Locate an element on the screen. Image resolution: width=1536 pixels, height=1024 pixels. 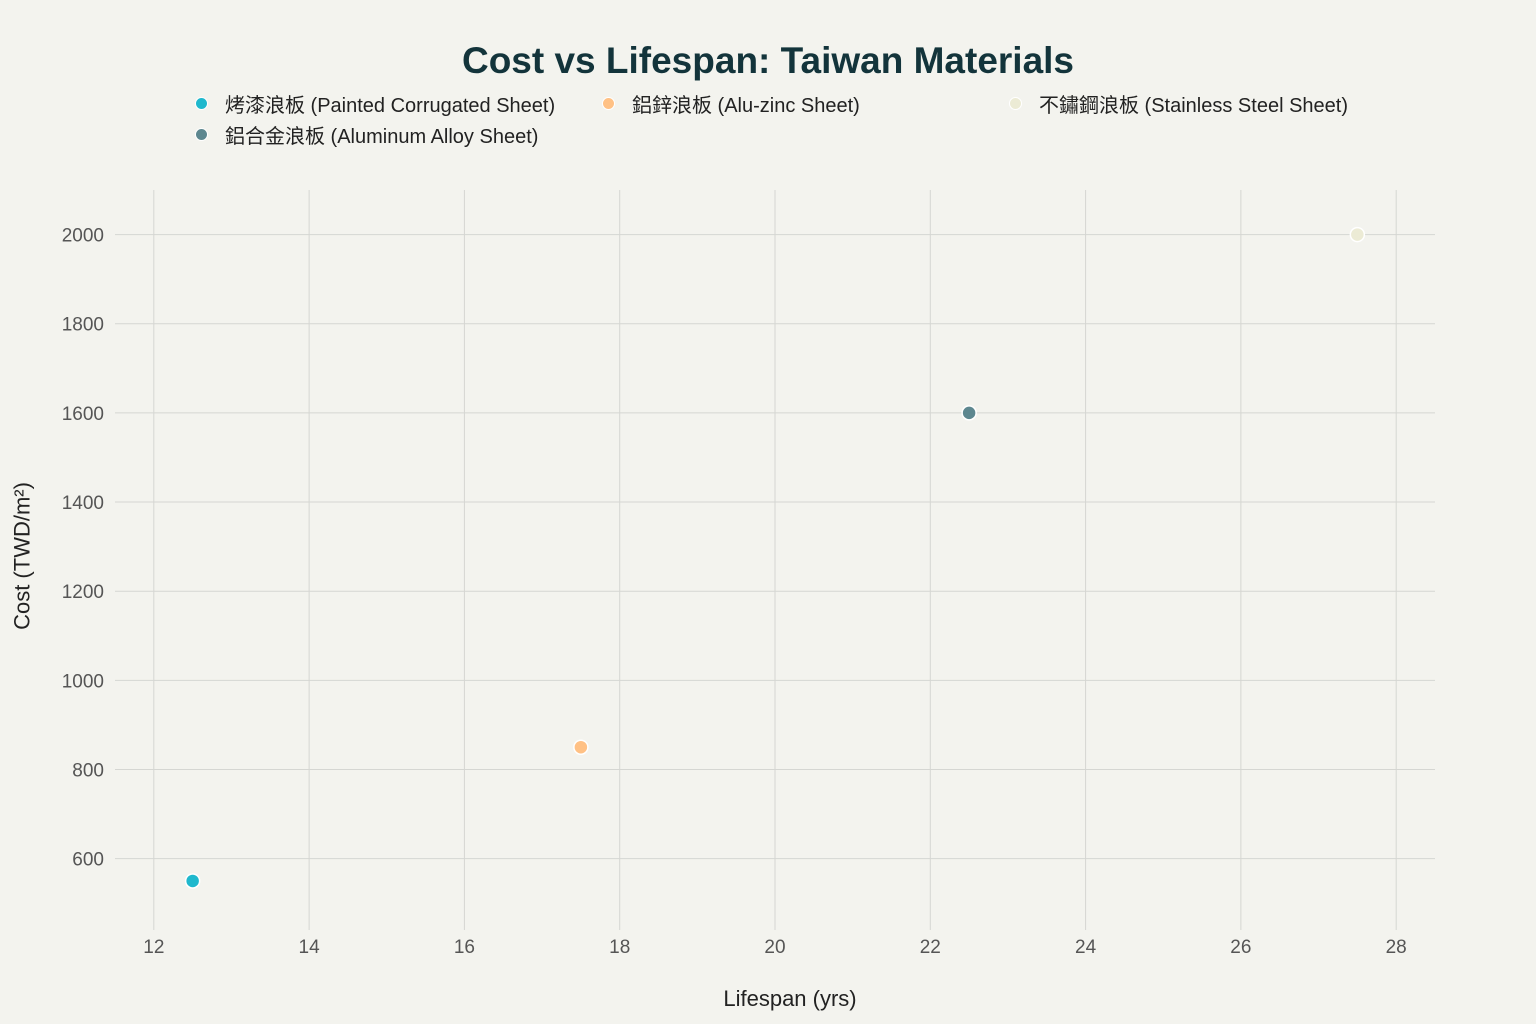
legend-label-aluminum-alloy-sheet: 鋁合金浪板 (Aluminum Alloy Sheet) is located at coordinates (382, 137).